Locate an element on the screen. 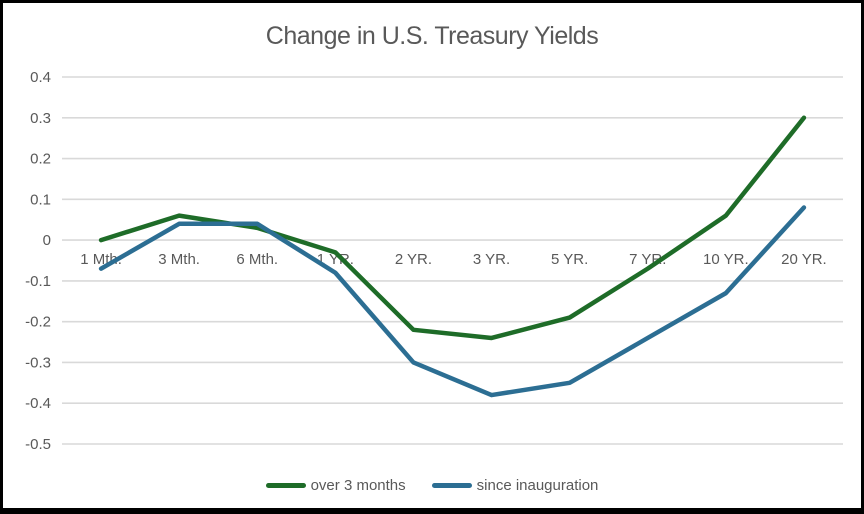 The height and width of the screenshot is (514, 864). y-tick-label: 0.3 is located at coordinates (40, 118).